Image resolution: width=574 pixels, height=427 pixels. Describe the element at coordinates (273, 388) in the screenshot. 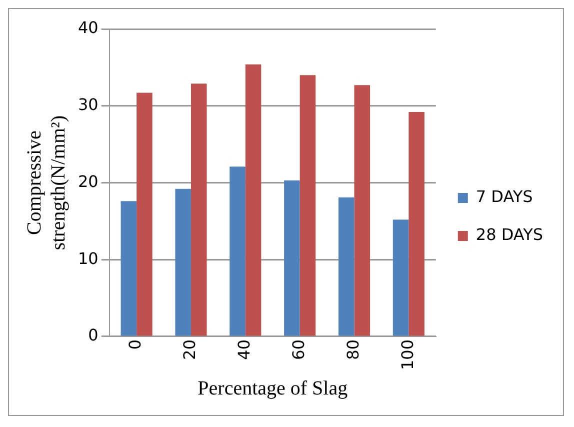

I see `x-axis-title: Percentage of Slag` at that location.